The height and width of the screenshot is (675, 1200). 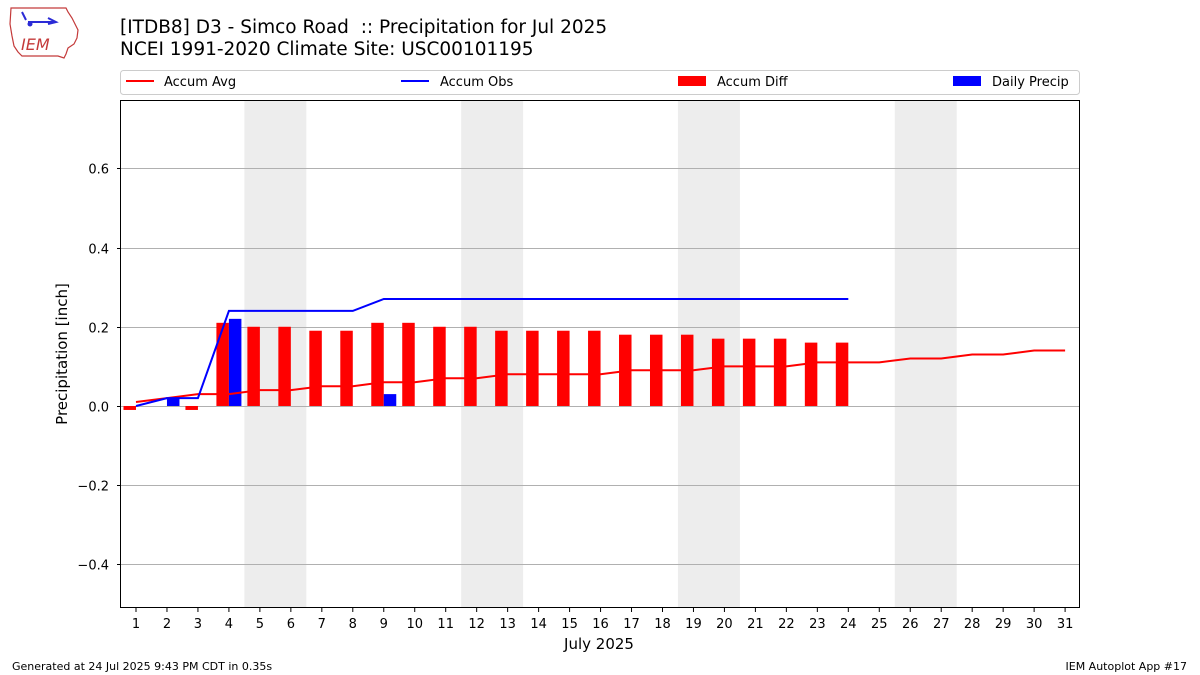 I want to click on x-tick-label: 13, so click(x=507, y=624).